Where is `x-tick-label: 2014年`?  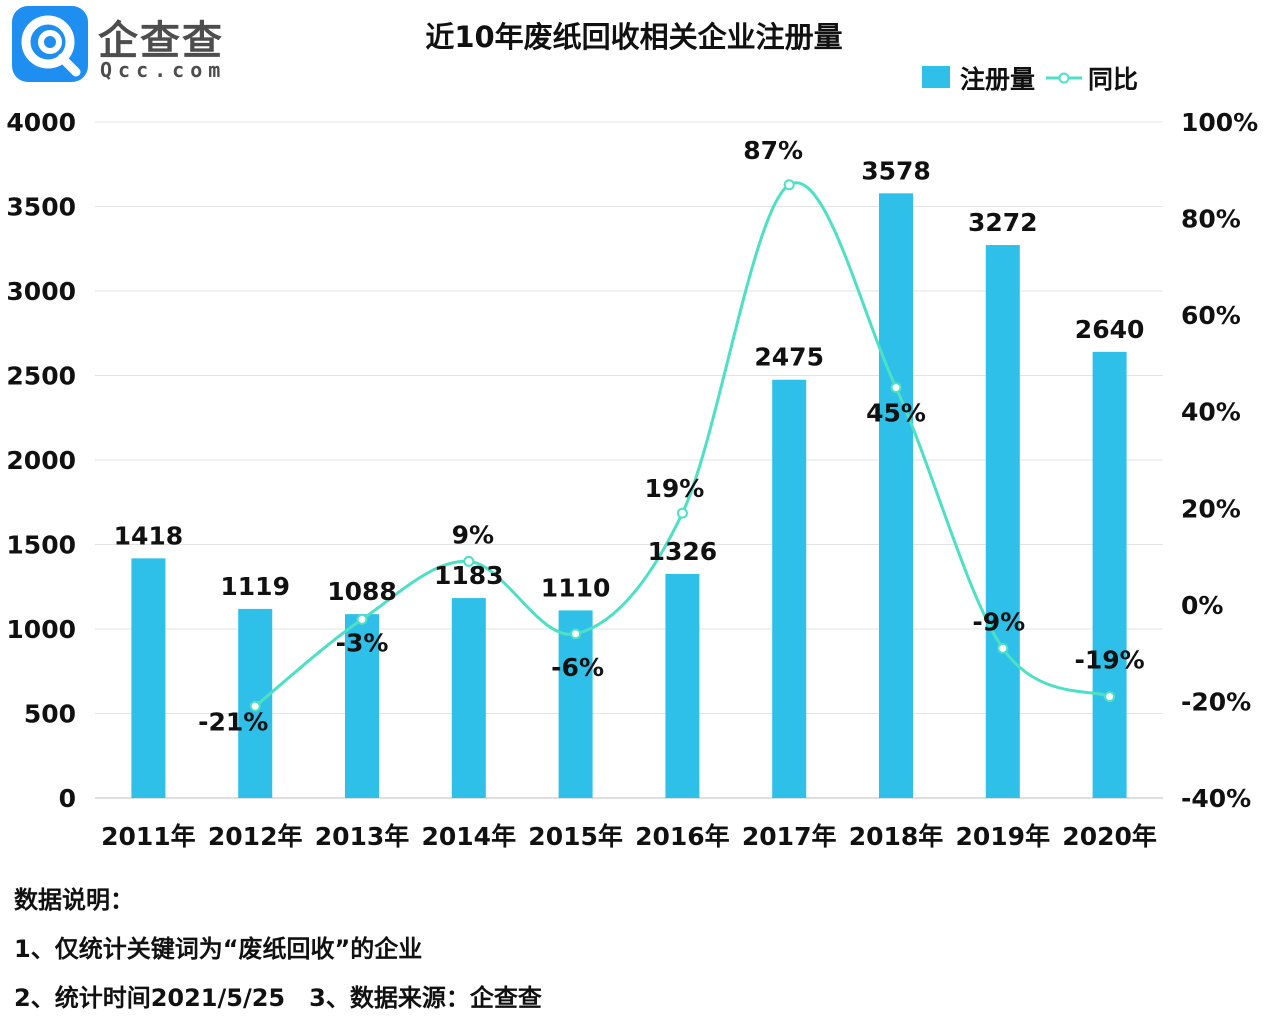 x-tick-label: 2014年 is located at coordinates (469, 836).